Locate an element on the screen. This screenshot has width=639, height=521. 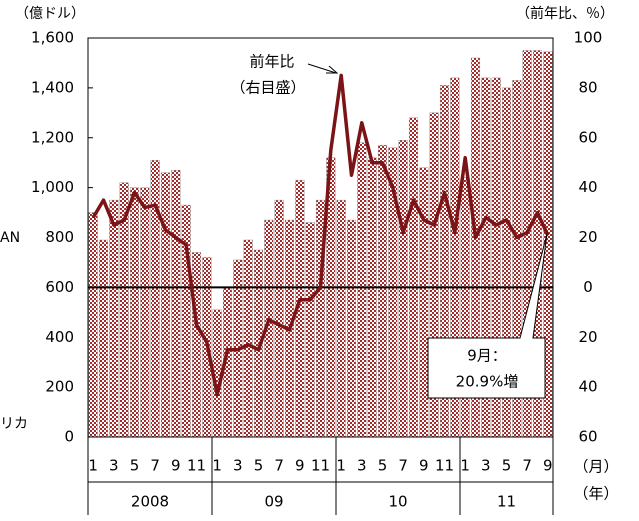
y-tick-label: 1,400 is located at coordinates (52, 87).